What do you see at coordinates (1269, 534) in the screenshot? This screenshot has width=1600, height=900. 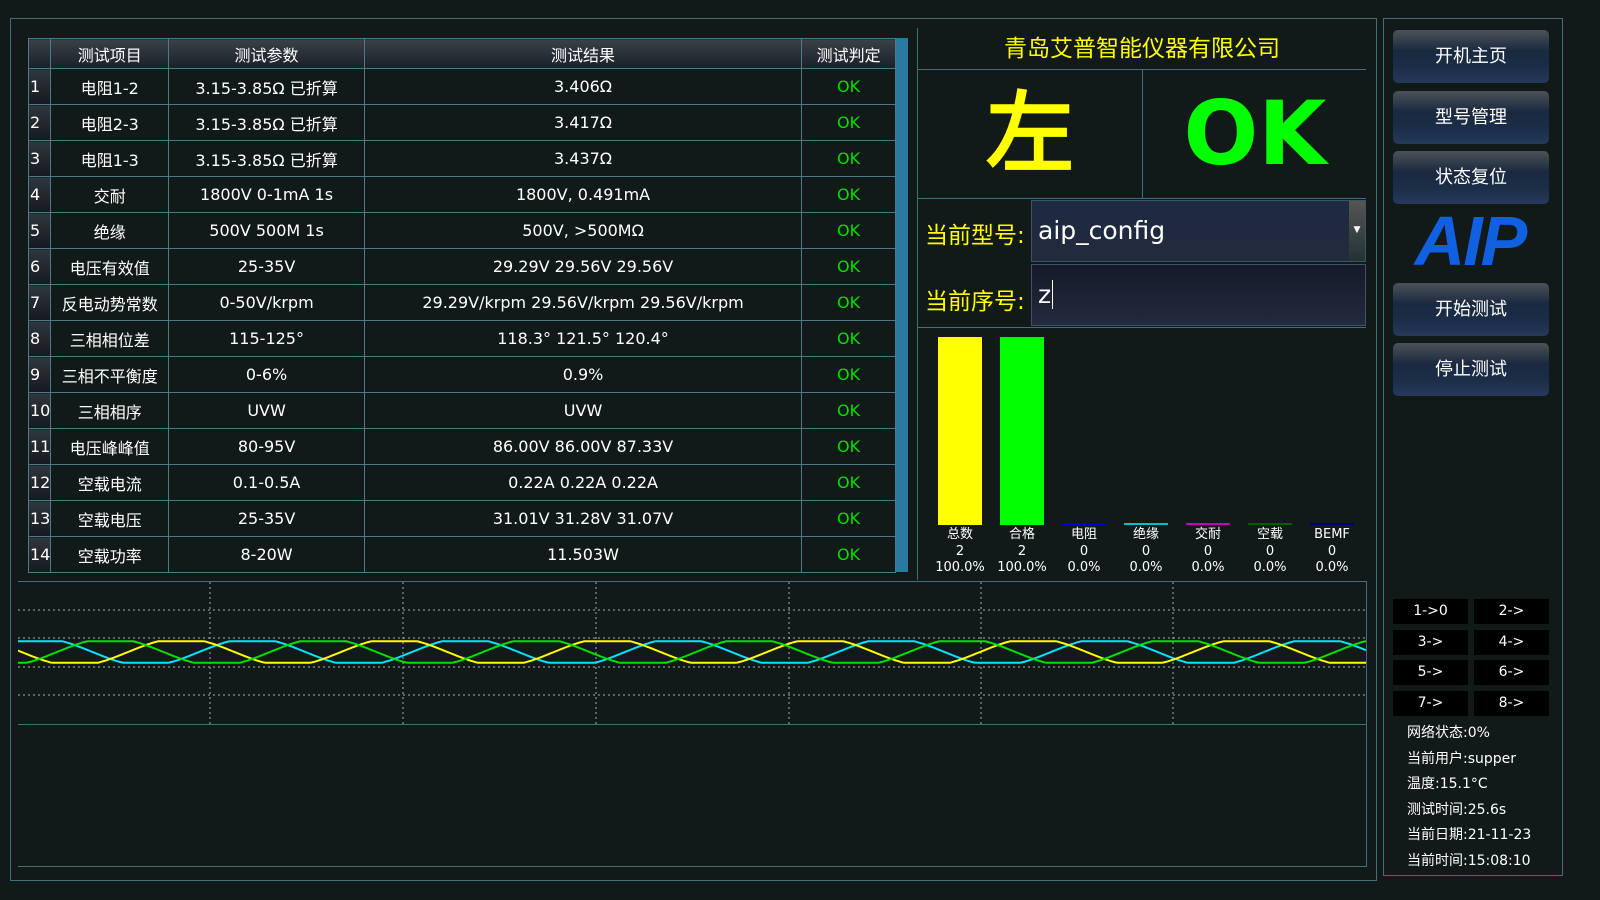 I see `bar-category: 空载` at bounding box center [1269, 534].